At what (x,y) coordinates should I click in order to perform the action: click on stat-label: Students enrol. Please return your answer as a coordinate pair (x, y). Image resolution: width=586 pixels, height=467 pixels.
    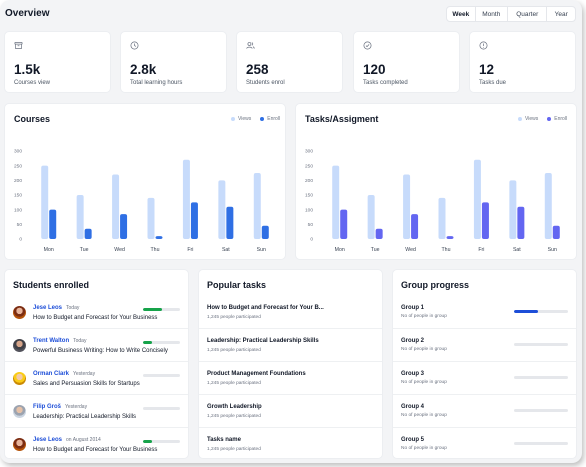
    Looking at the image, I should click on (265, 83).